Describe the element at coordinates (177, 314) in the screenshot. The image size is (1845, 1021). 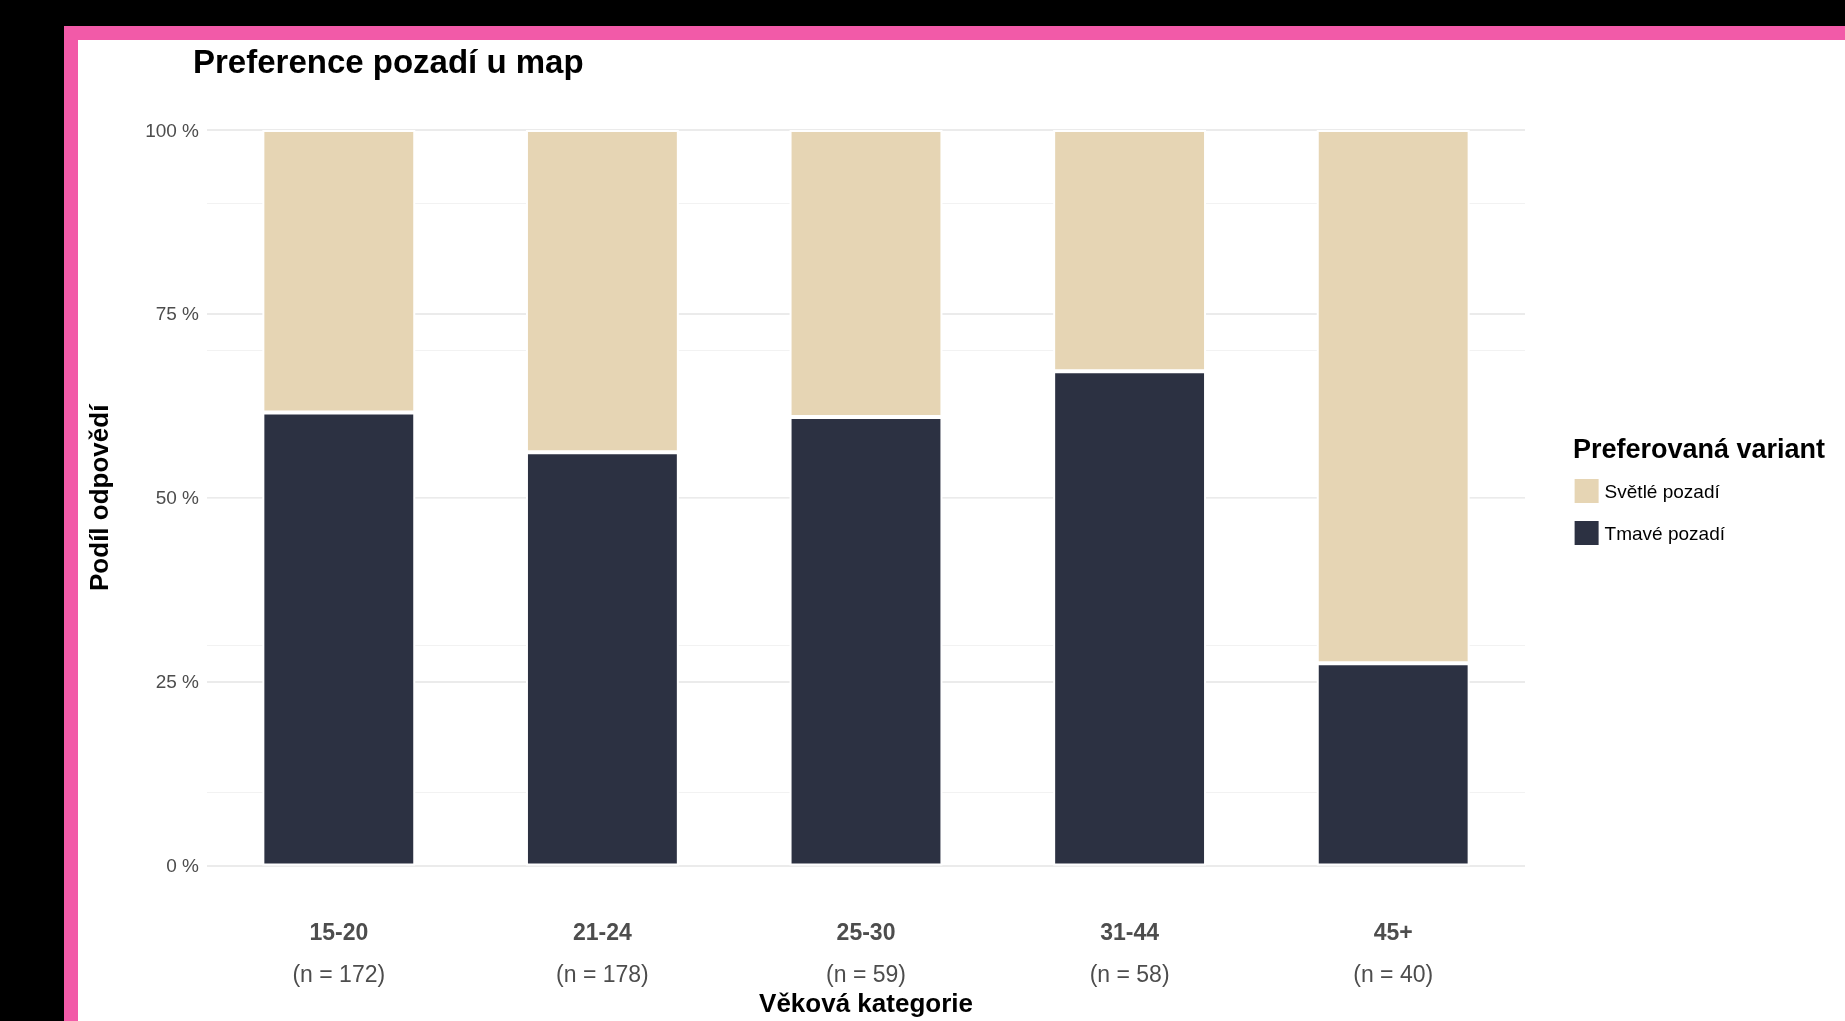
I see `y-tick-label: 75 %` at that location.